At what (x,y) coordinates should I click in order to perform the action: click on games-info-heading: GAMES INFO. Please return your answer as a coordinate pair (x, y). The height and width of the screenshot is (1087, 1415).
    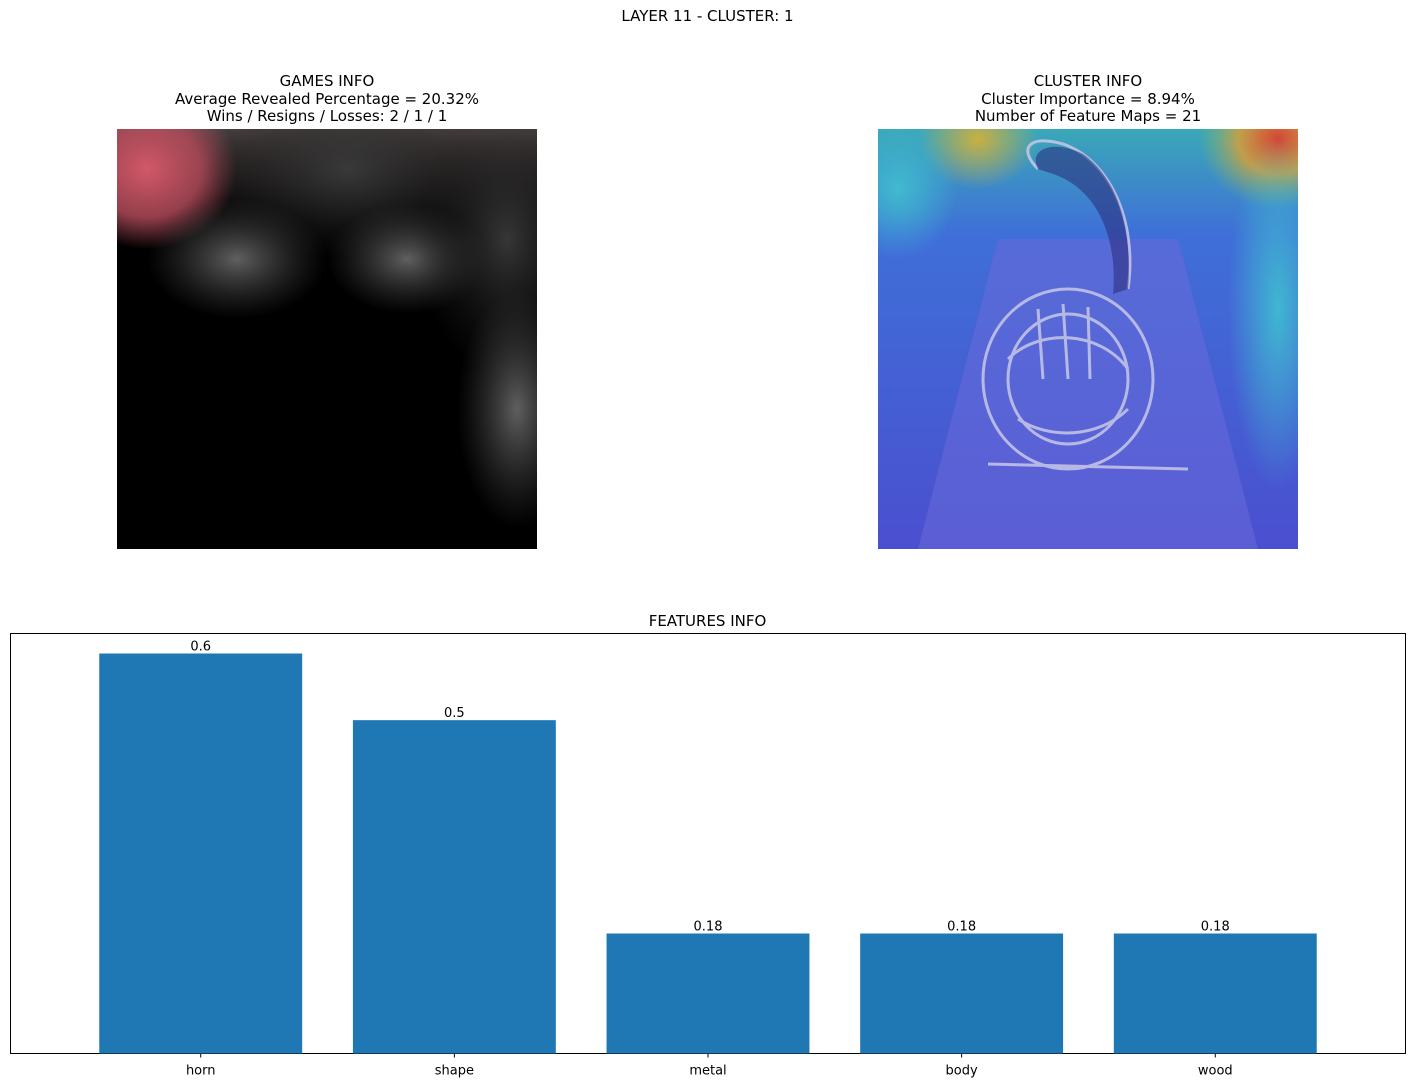
    Looking at the image, I should click on (327, 81).